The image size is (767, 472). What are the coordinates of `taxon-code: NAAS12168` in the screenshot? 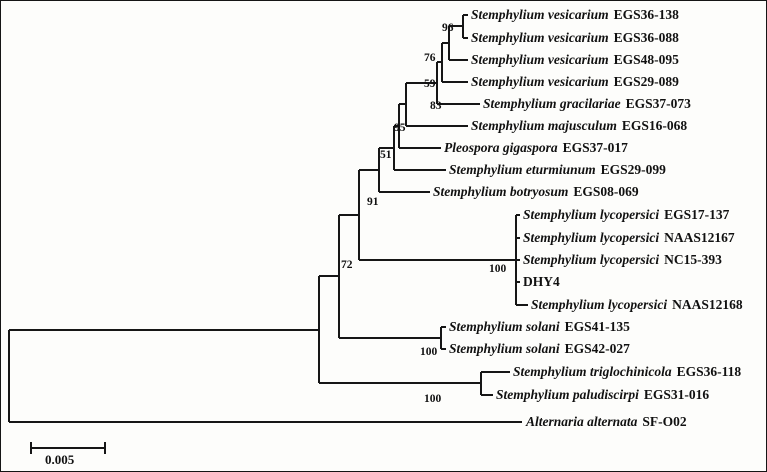 It's located at (707, 304).